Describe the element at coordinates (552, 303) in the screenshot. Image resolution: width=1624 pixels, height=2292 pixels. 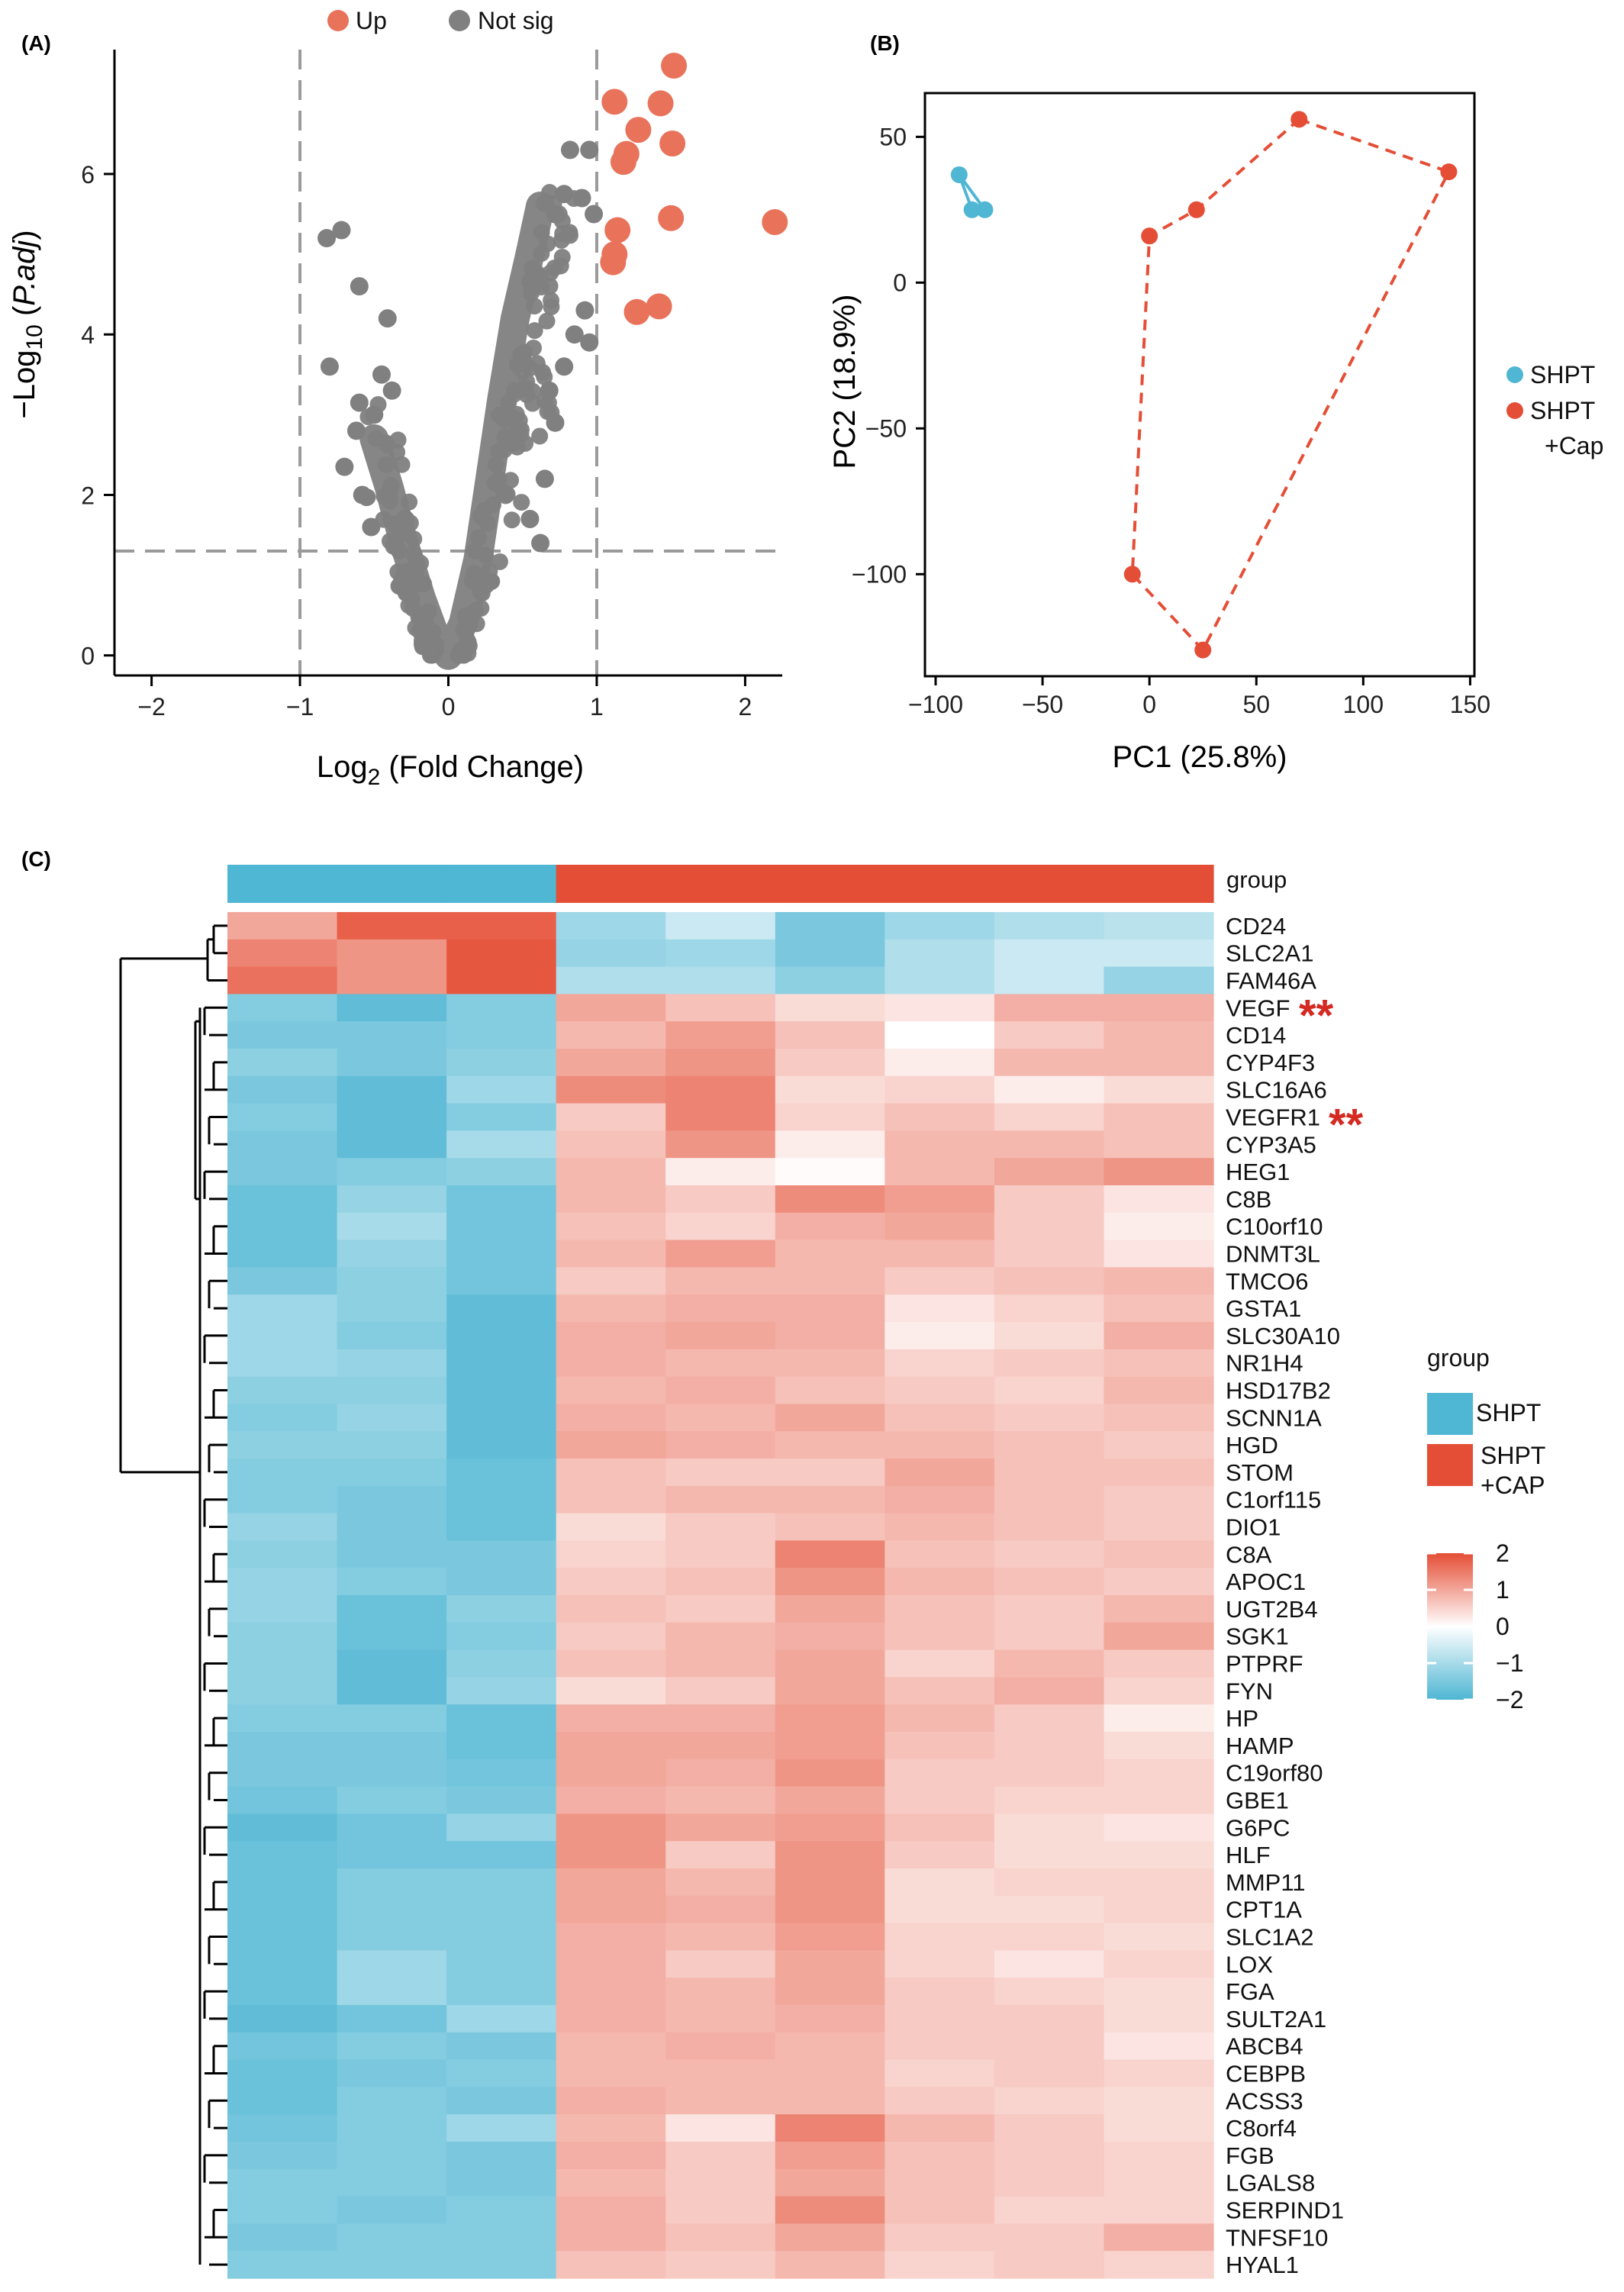
I see `volcano-points` at that location.